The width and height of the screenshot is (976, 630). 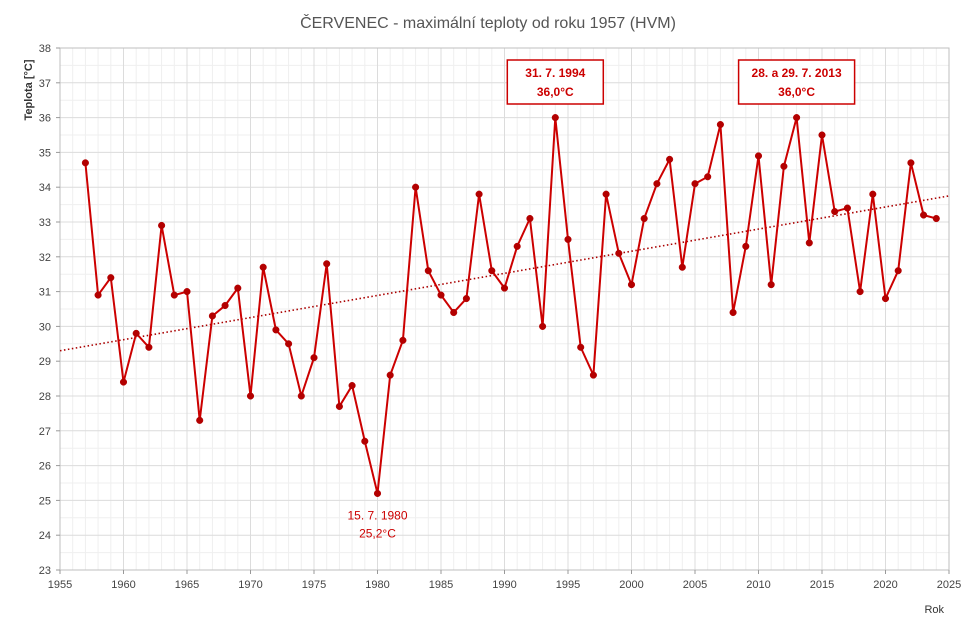 I want to click on y-tick-label: 27, so click(x=45, y=432).